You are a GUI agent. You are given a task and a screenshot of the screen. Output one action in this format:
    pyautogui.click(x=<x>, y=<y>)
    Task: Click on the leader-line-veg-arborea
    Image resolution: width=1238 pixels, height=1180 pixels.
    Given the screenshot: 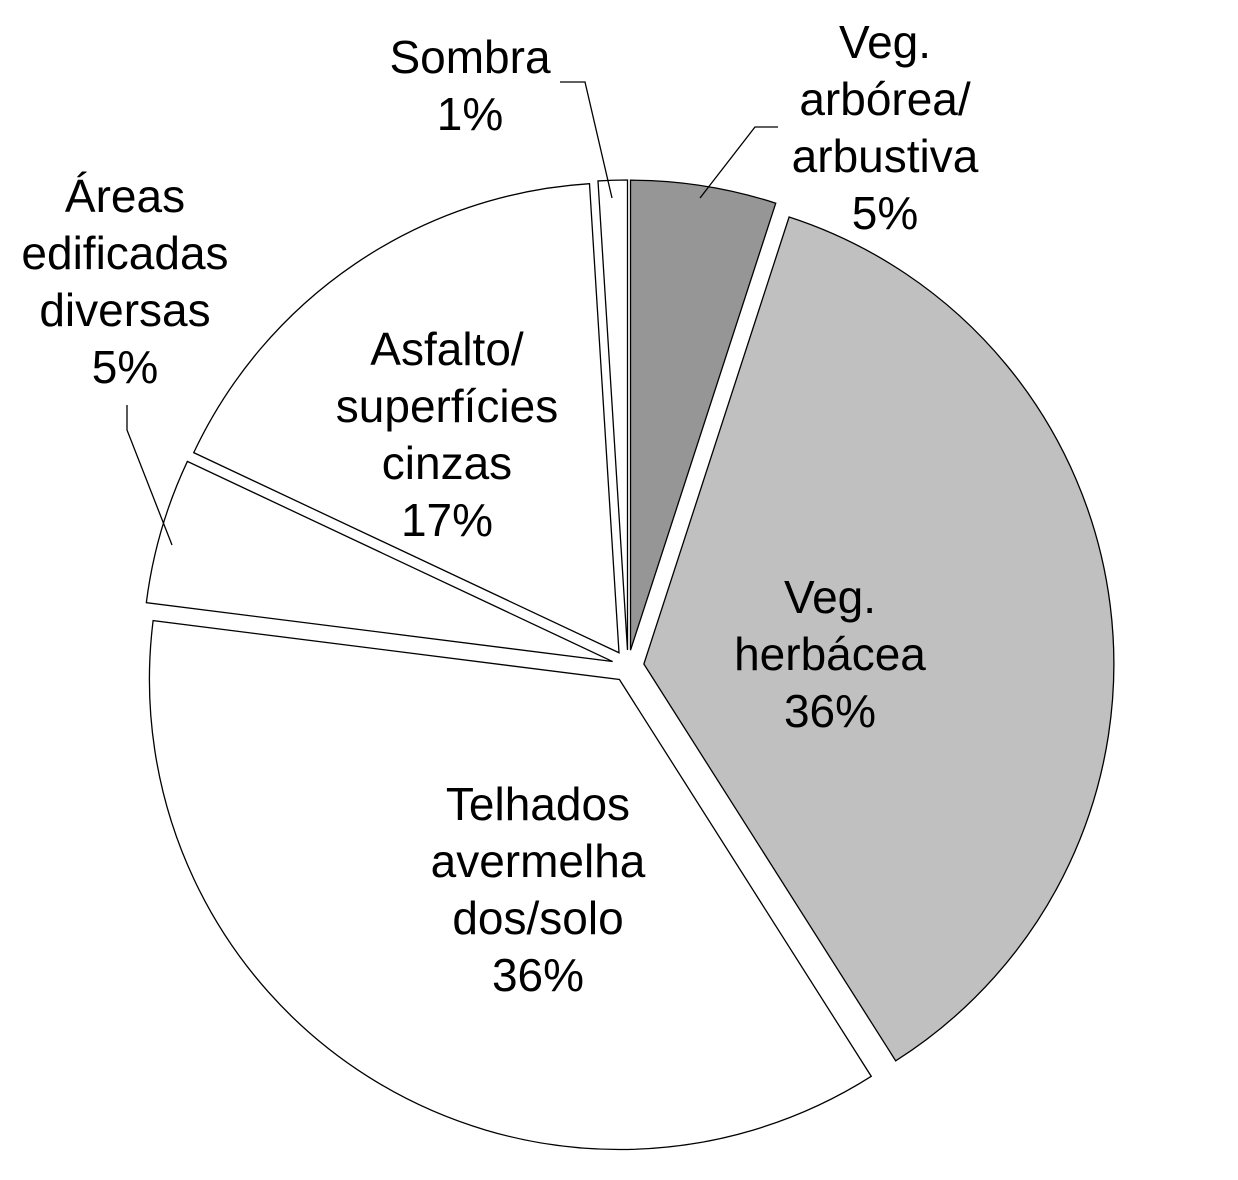 What is the action you would take?
    pyautogui.click(x=738, y=162)
    